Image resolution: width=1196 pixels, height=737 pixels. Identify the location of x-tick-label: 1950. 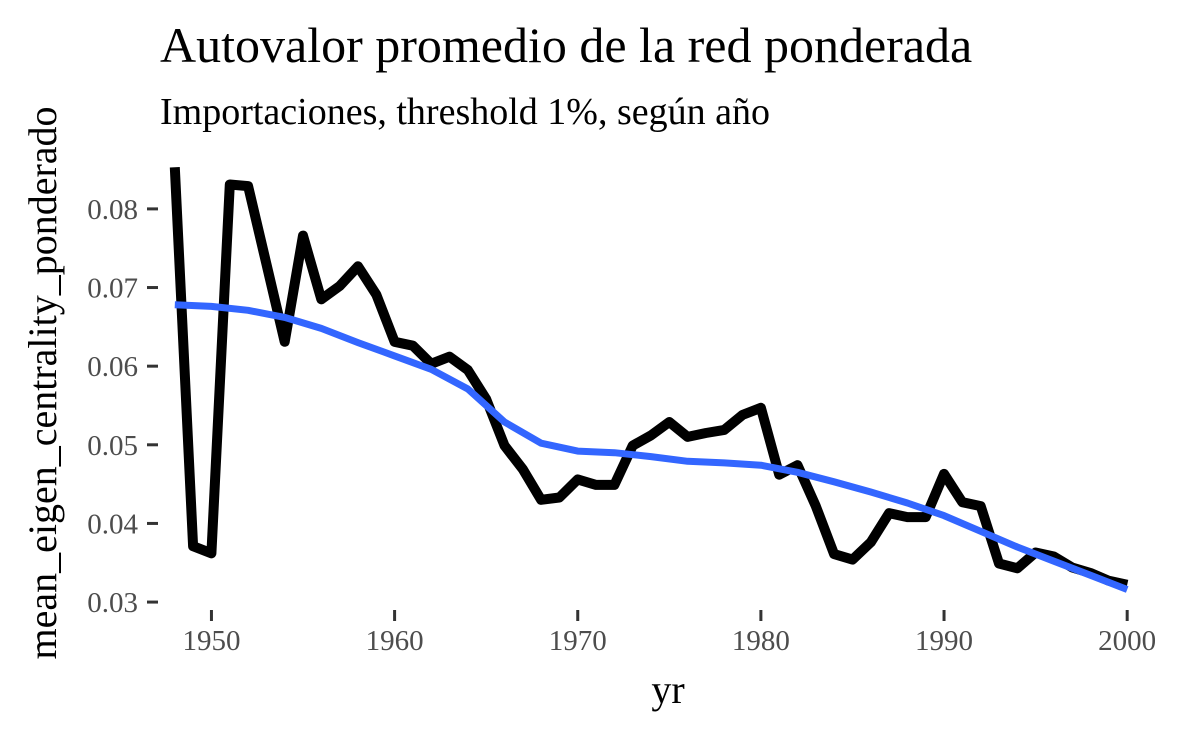
(211, 641).